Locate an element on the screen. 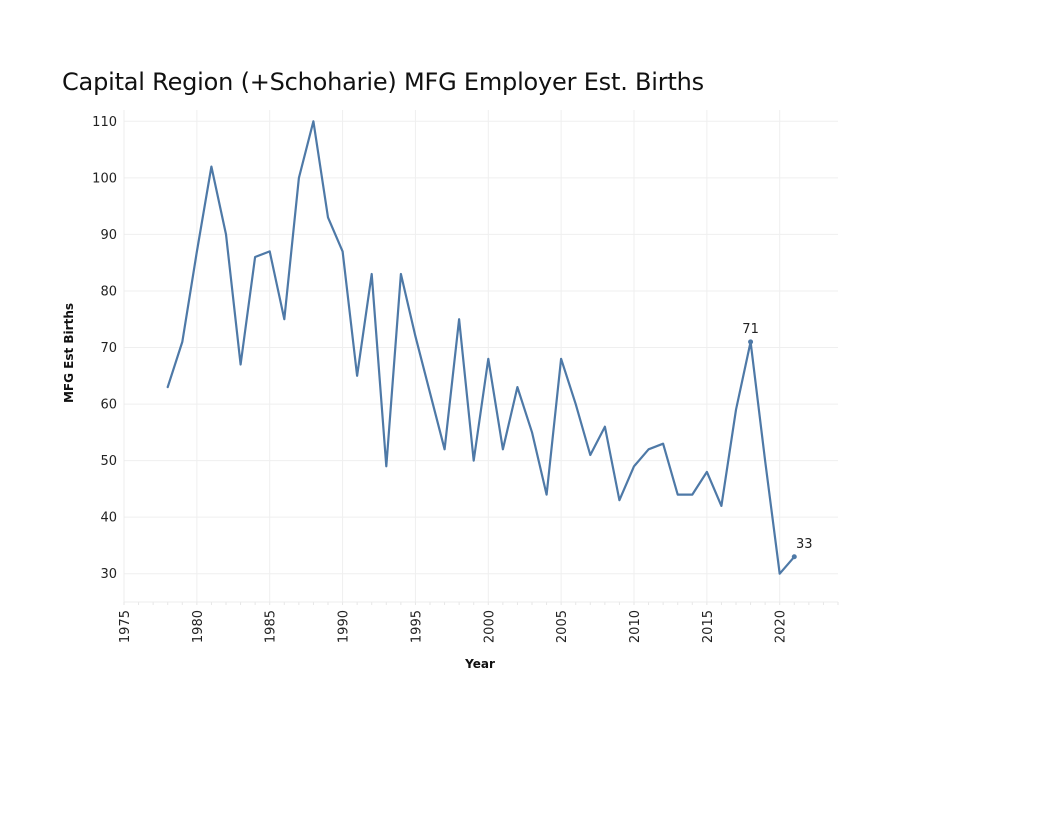 This screenshot has height=816, width=1056. x-tick-label: 2015 is located at coordinates (708, 626).